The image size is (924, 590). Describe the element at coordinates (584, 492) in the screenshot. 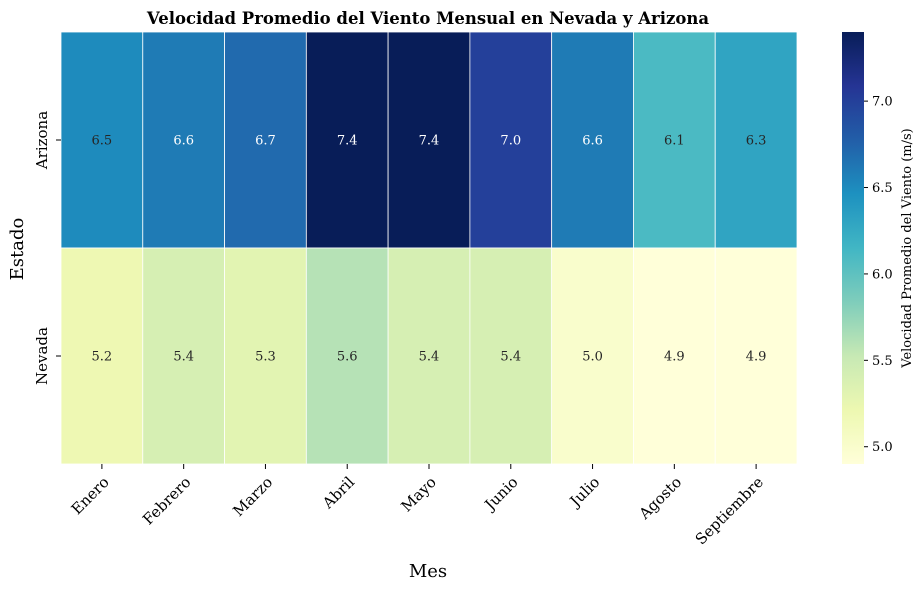

I see `x-tick-label: Julio` at that location.